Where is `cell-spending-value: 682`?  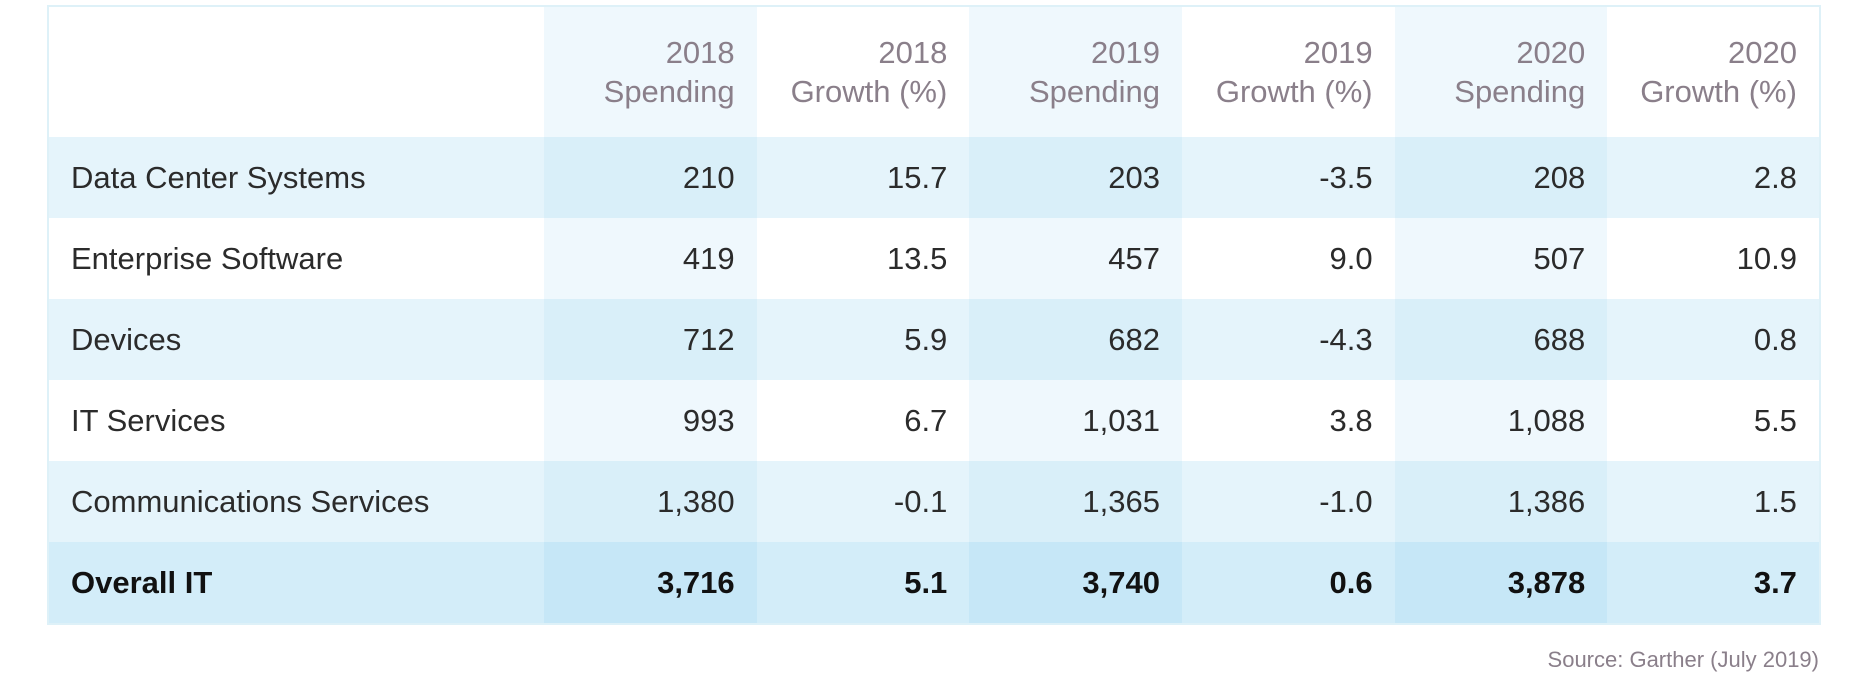
cell-spending-value: 682 is located at coordinates (1075, 339).